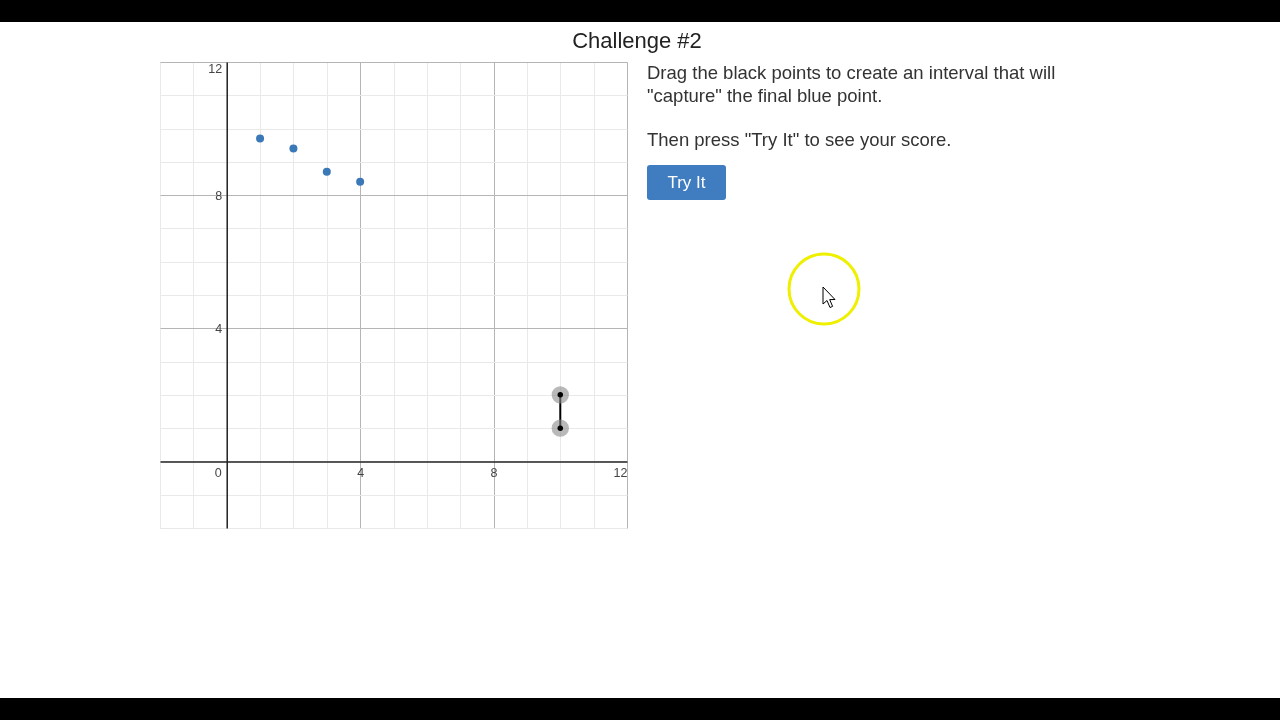 The image size is (1280, 720). I want to click on x-tick-label: 4, so click(361, 472).